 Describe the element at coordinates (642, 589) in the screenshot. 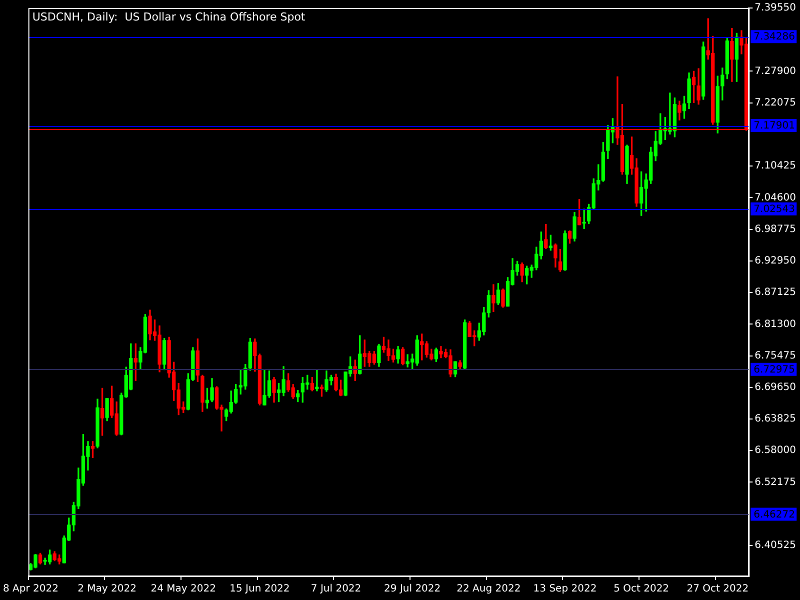

I see `x-tick-label: 5 Oct 2022` at that location.